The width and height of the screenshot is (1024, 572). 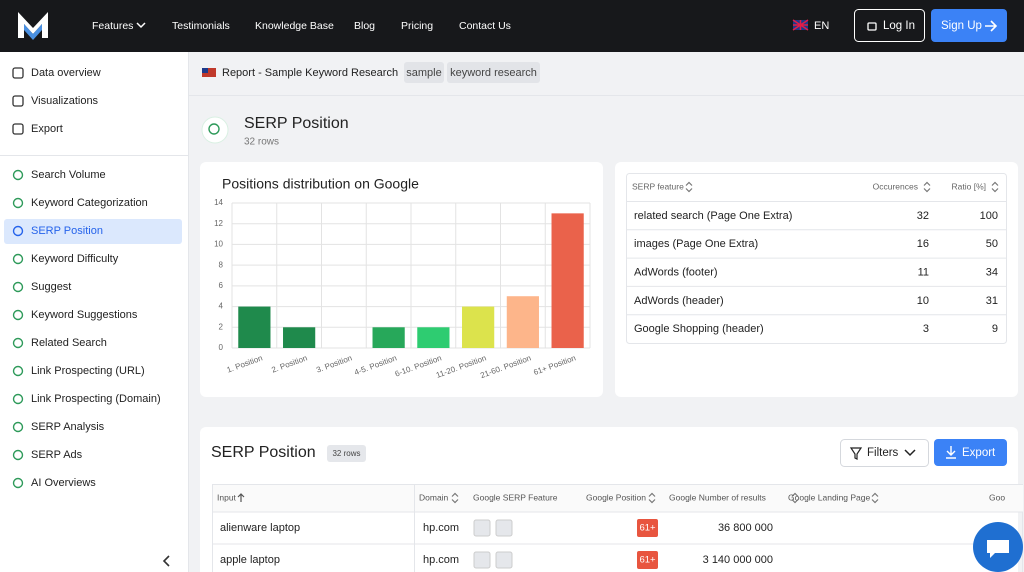 What do you see at coordinates (205, 70) in the screenshot?
I see `flag-us-canton` at bounding box center [205, 70].